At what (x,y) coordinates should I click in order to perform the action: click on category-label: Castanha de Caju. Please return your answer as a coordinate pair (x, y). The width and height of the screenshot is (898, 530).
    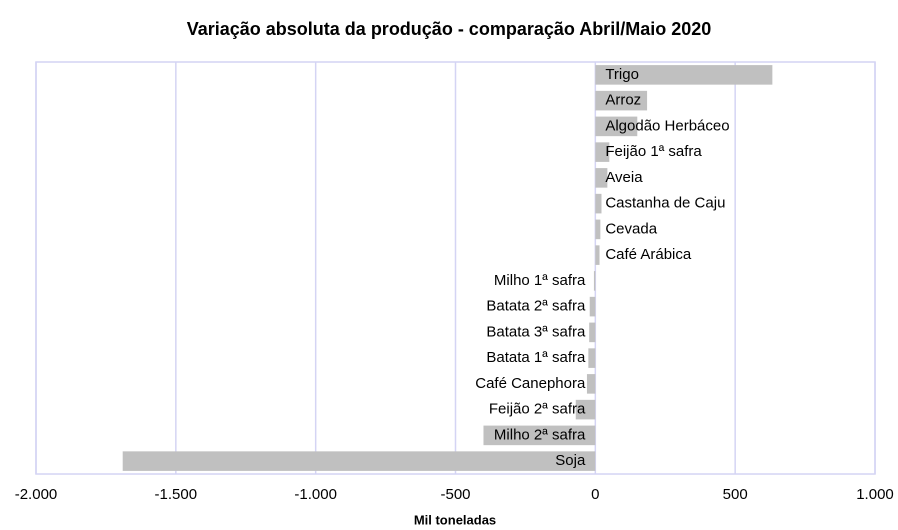
    Looking at the image, I should click on (665, 203).